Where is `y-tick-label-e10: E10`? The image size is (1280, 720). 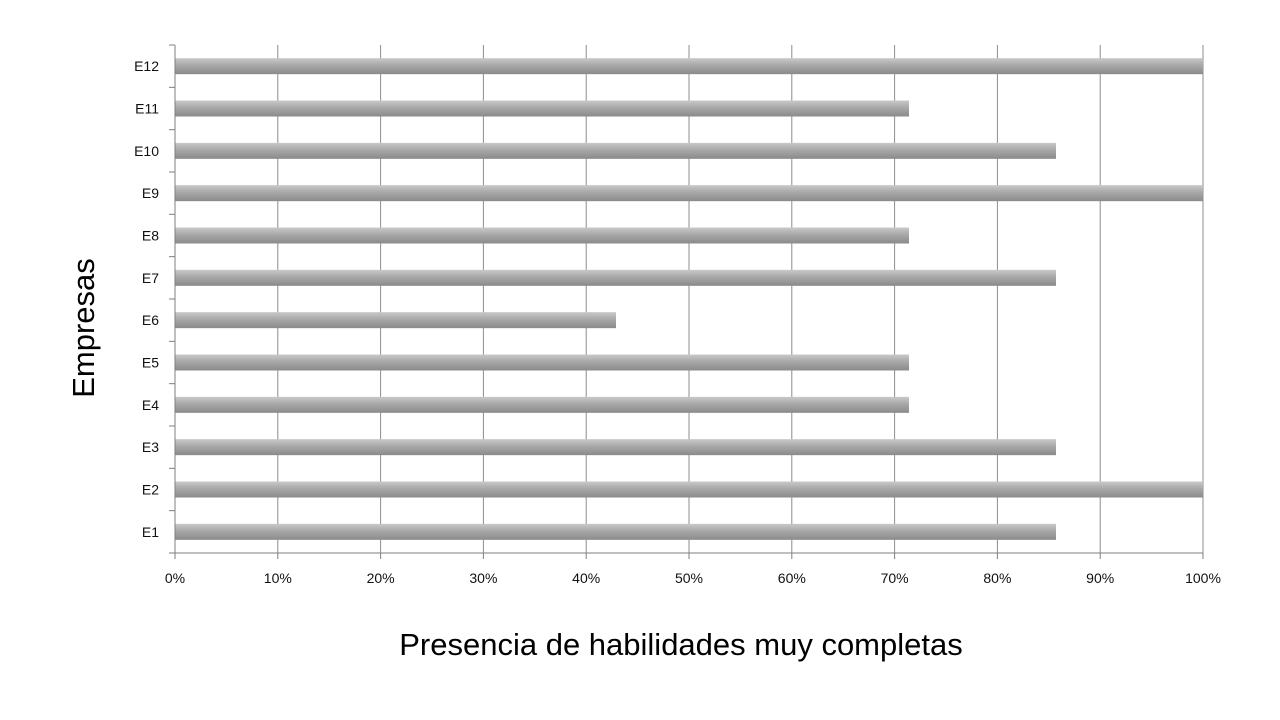
y-tick-label-e10: E10 is located at coordinates (146, 151).